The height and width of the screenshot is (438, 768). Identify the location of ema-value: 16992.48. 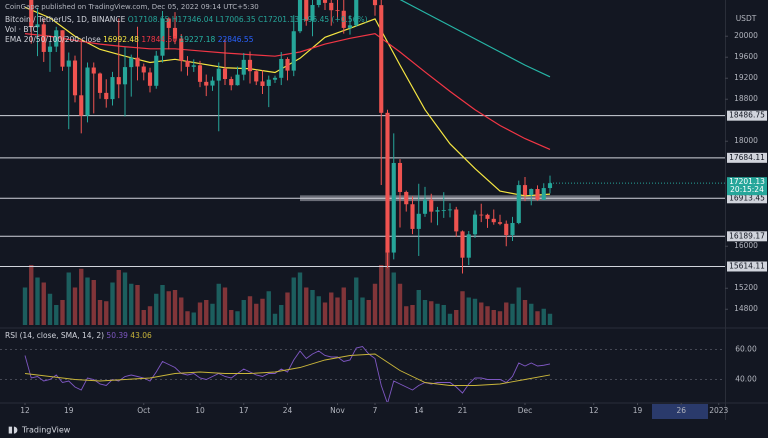
(121, 39).